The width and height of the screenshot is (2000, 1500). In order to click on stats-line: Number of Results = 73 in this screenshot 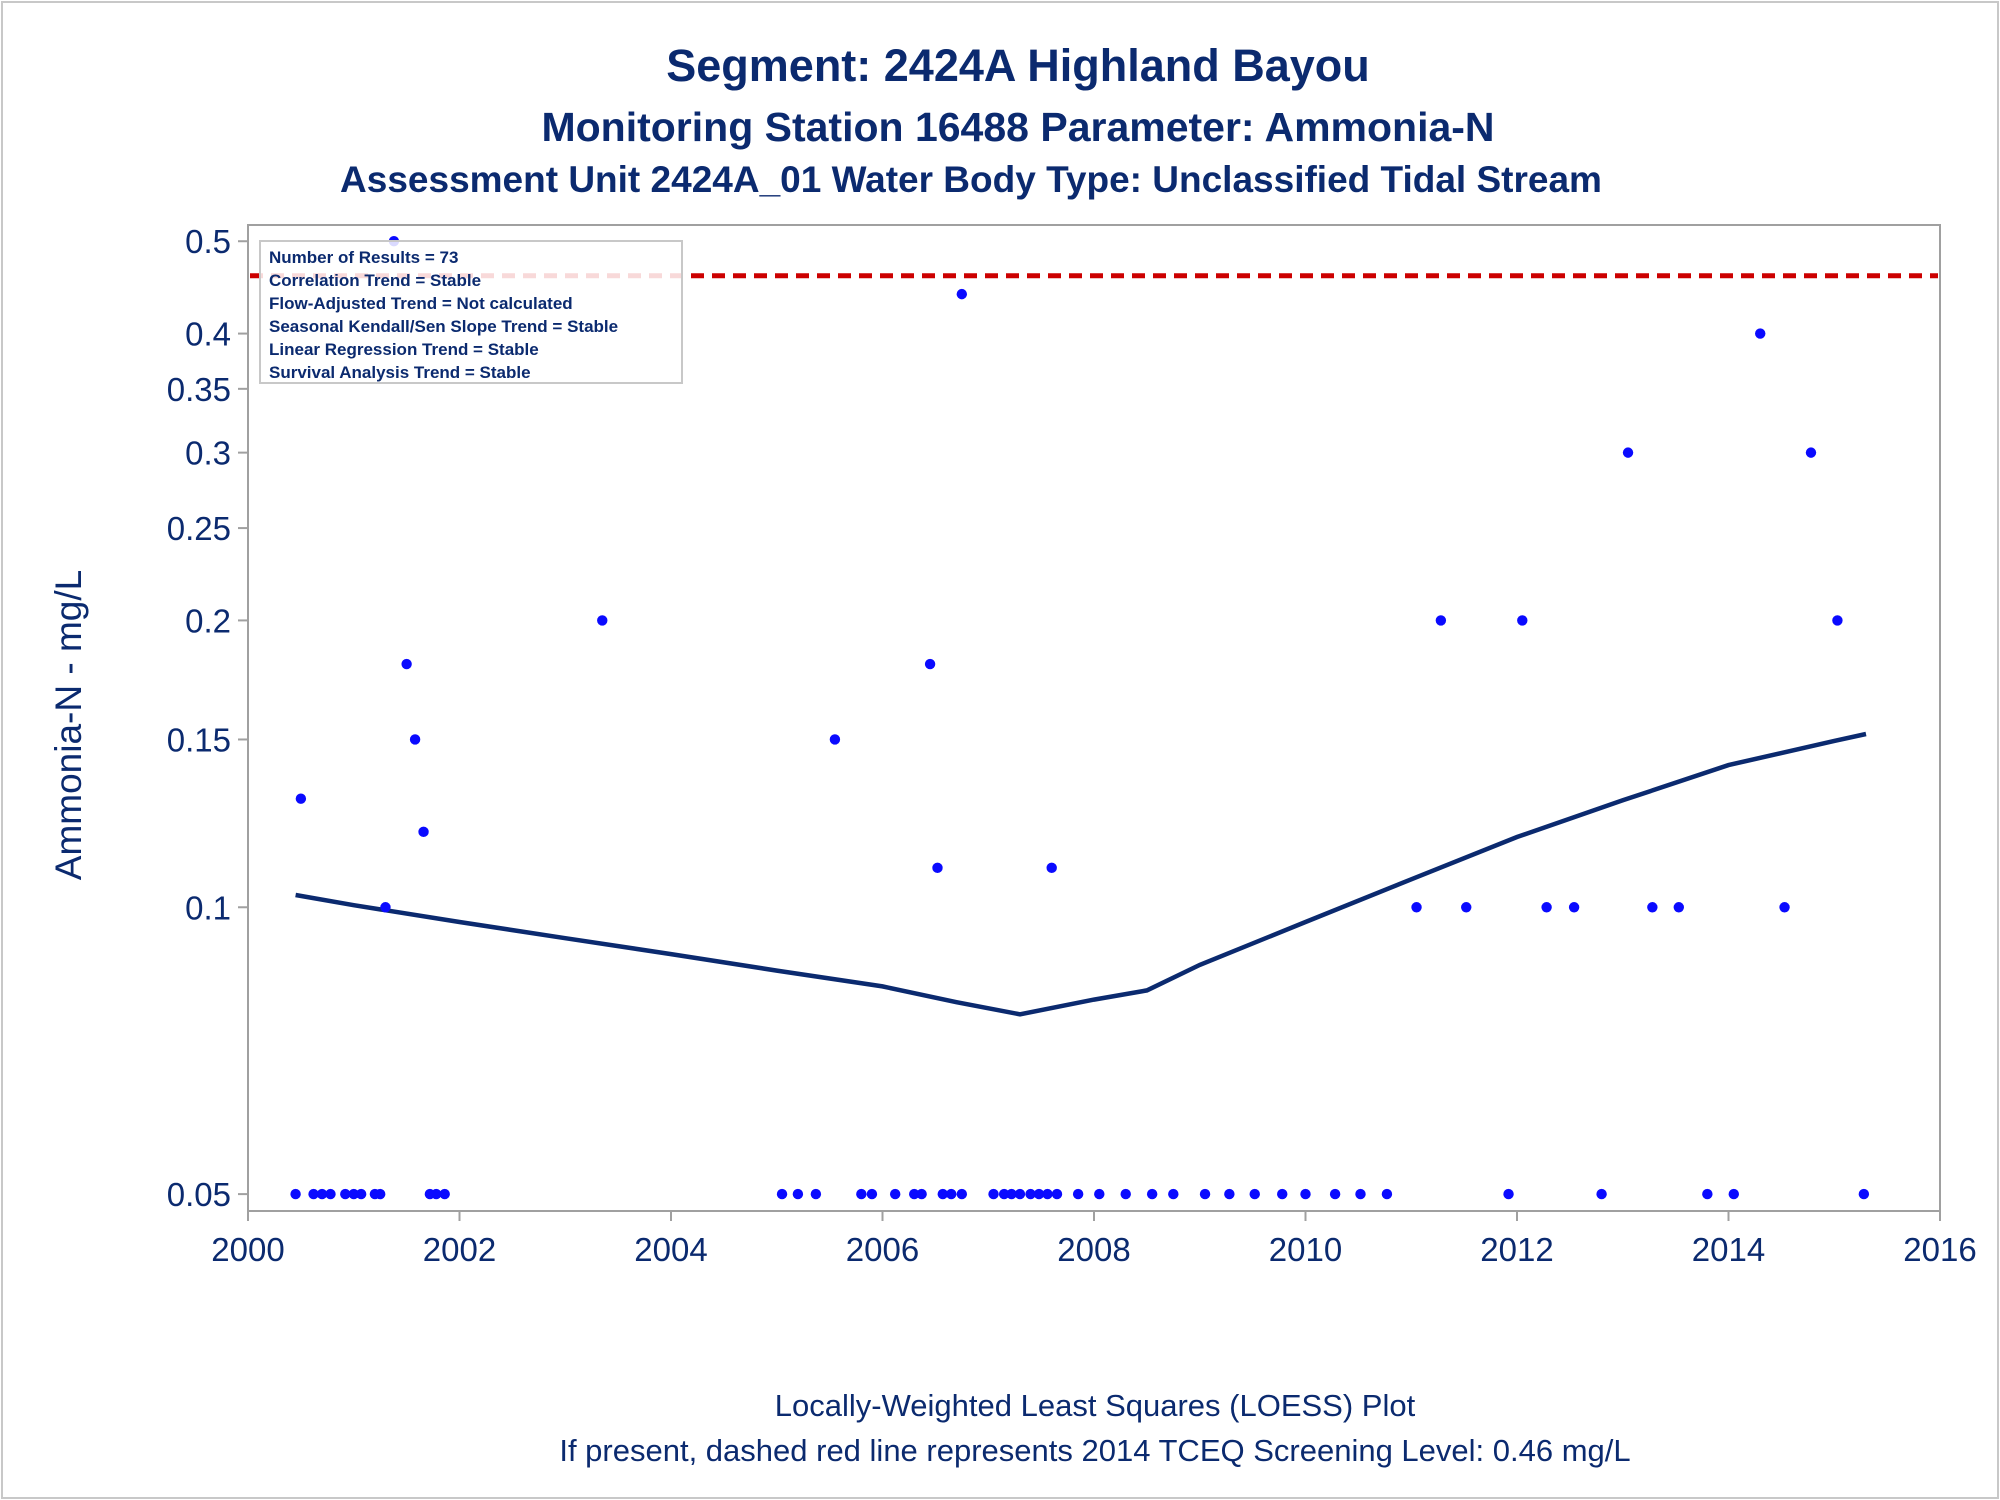, I will do `click(363, 257)`.